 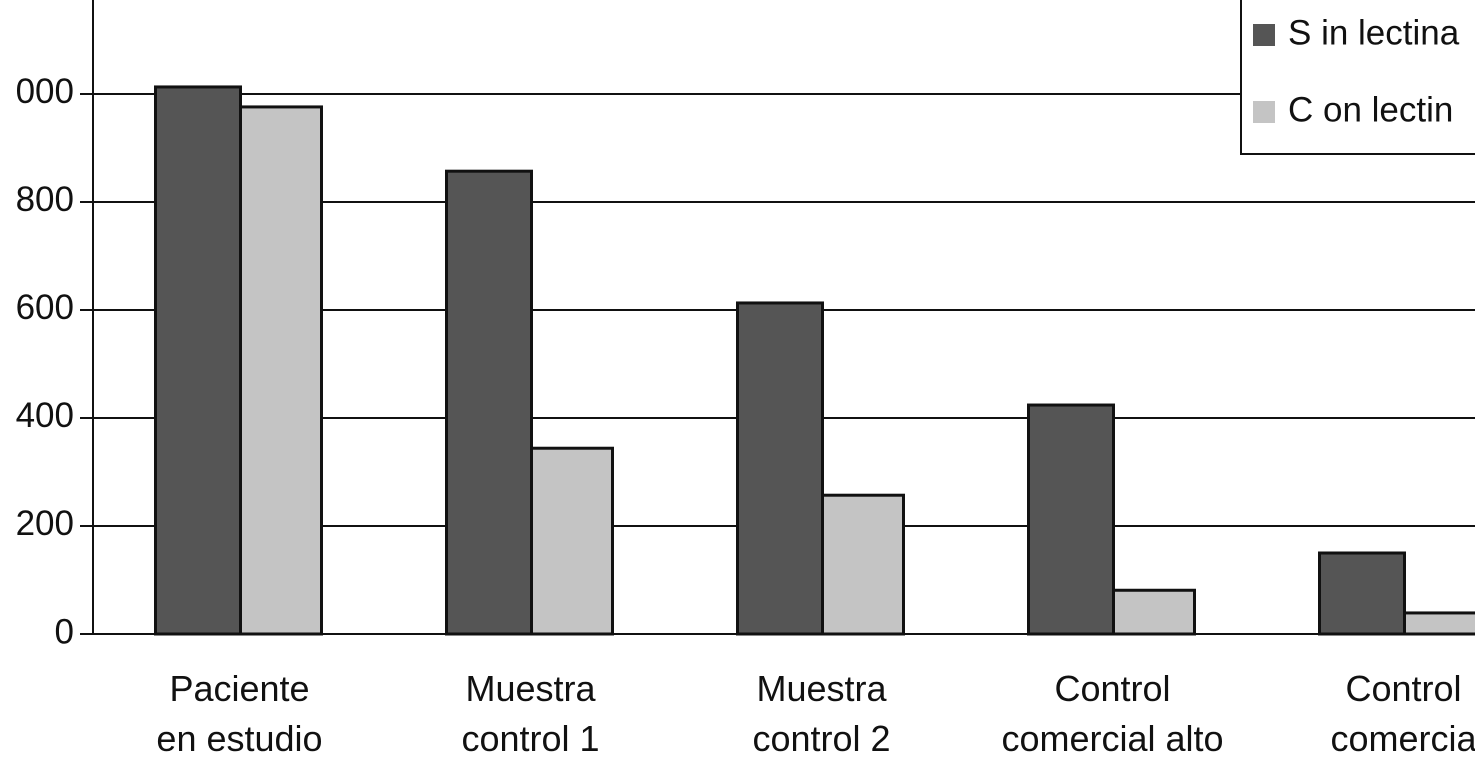 I want to click on x-tick-label: Muestra control 2, so click(x=821, y=713).